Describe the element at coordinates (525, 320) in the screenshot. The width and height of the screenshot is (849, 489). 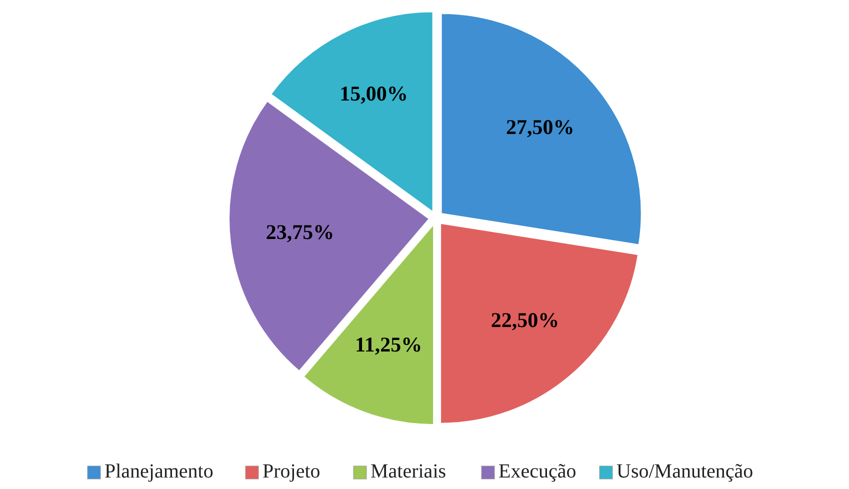
I see `data-label: 22,50%` at that location.